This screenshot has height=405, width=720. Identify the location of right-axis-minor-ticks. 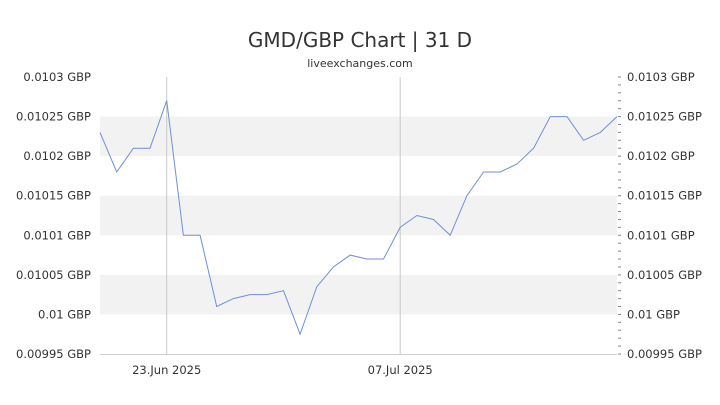
(619, 215).